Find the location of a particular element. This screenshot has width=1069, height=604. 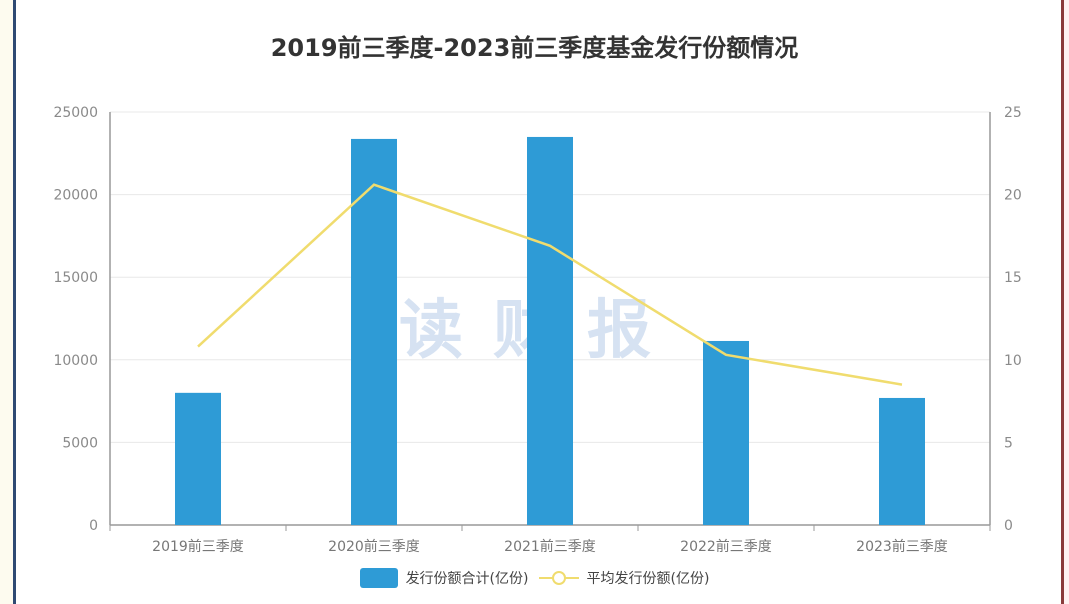

right-edge-glow is located at coordinates (1066, 302).